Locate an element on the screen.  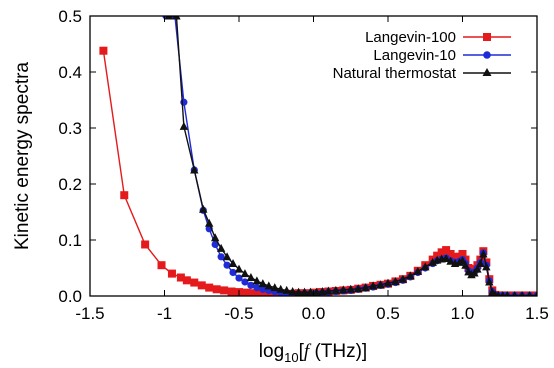
y-tick-label: 0.2 is located at coordinates (70, 184).